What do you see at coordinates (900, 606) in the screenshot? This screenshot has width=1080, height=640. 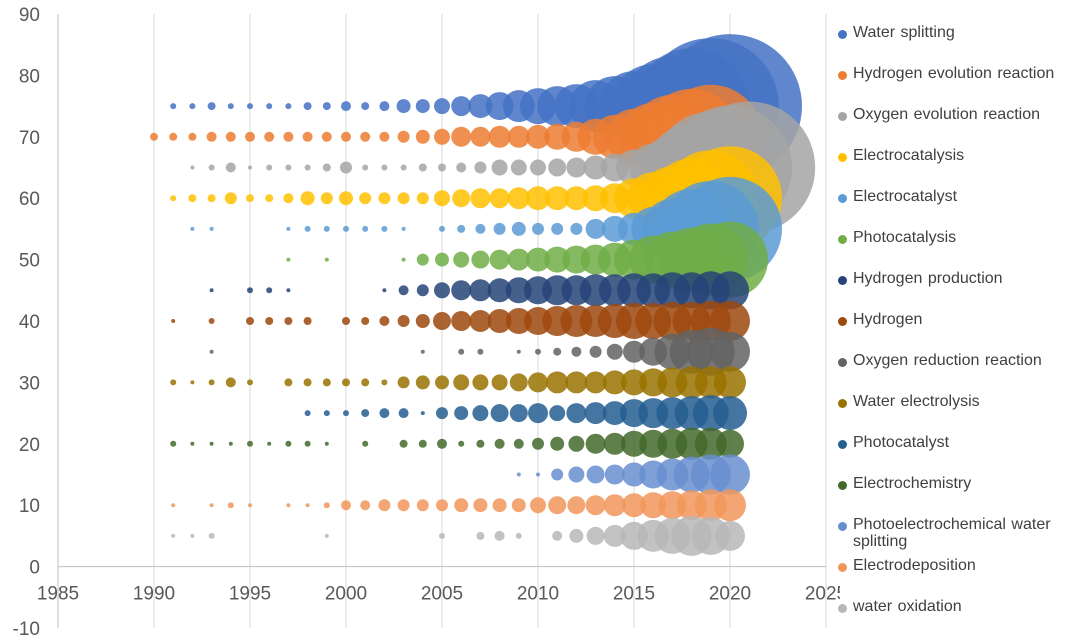 I see `legend-item: water oxidation` at bounding box center [900, 606].